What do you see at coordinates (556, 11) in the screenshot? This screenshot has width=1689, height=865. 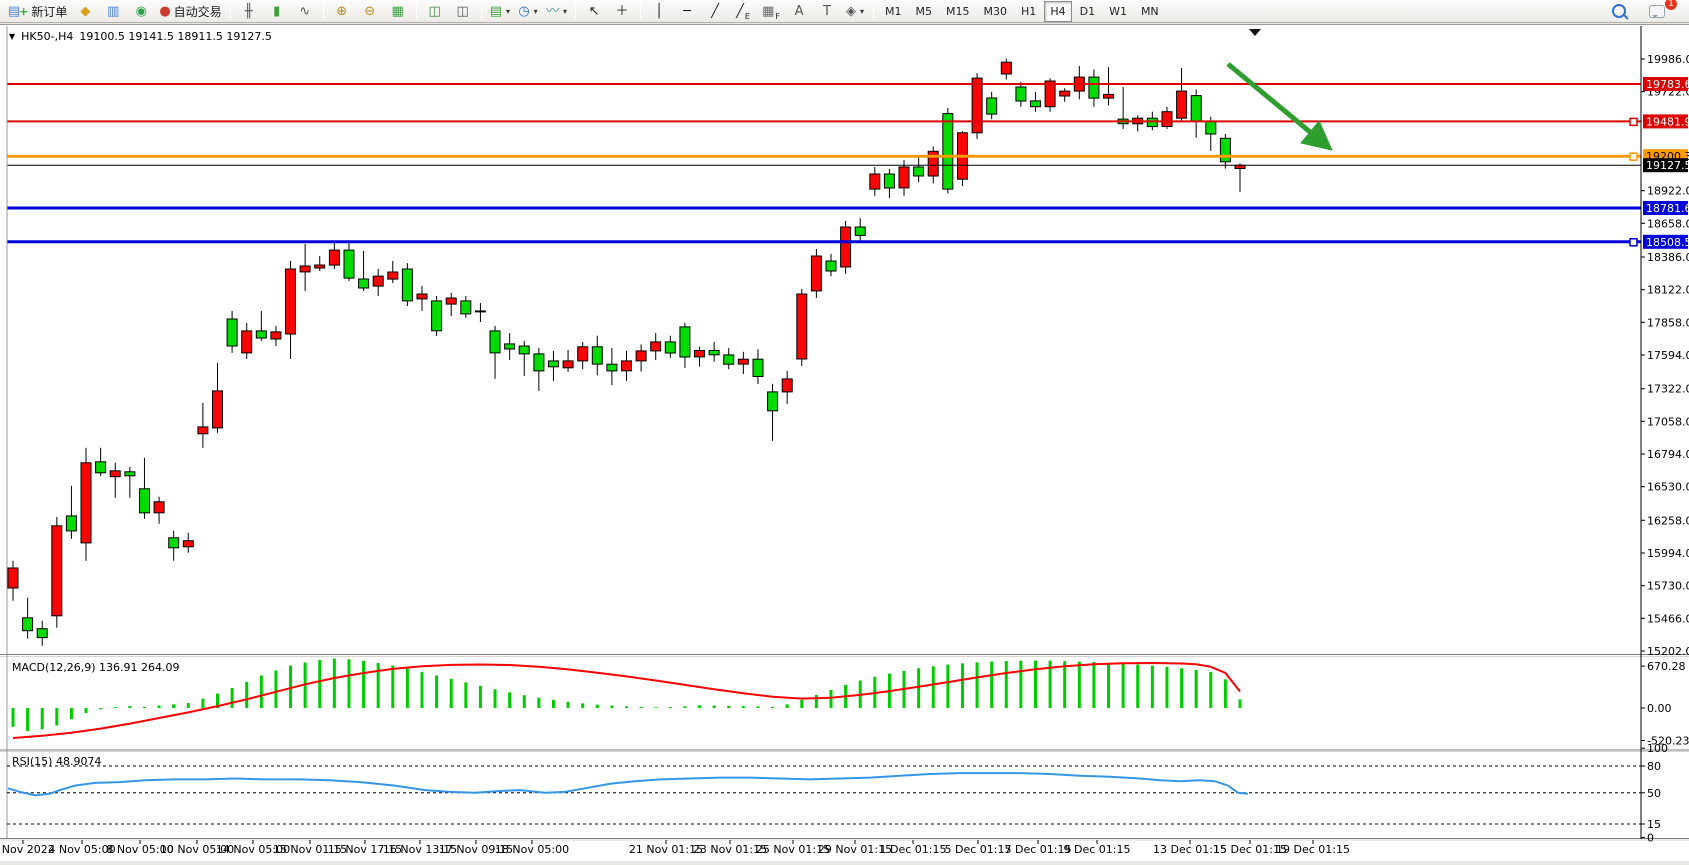 I see `template-button: 〰 ▾` at bounding box center [556, 11].